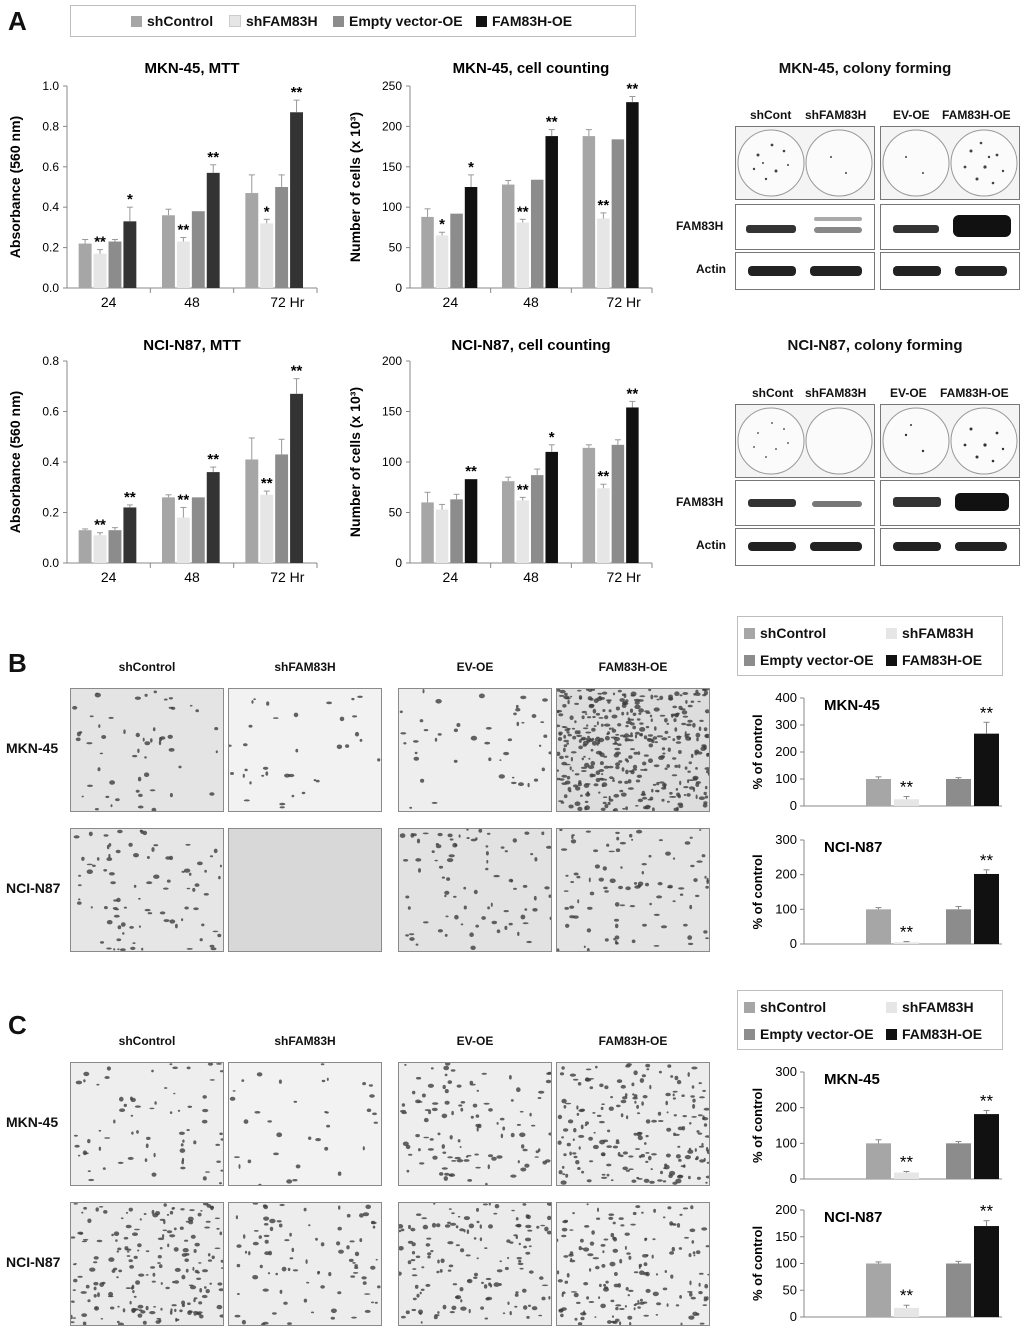 This screenshot has width=1020, height=1327. I want to click on y-tick-label: 250, so click(392, 86).